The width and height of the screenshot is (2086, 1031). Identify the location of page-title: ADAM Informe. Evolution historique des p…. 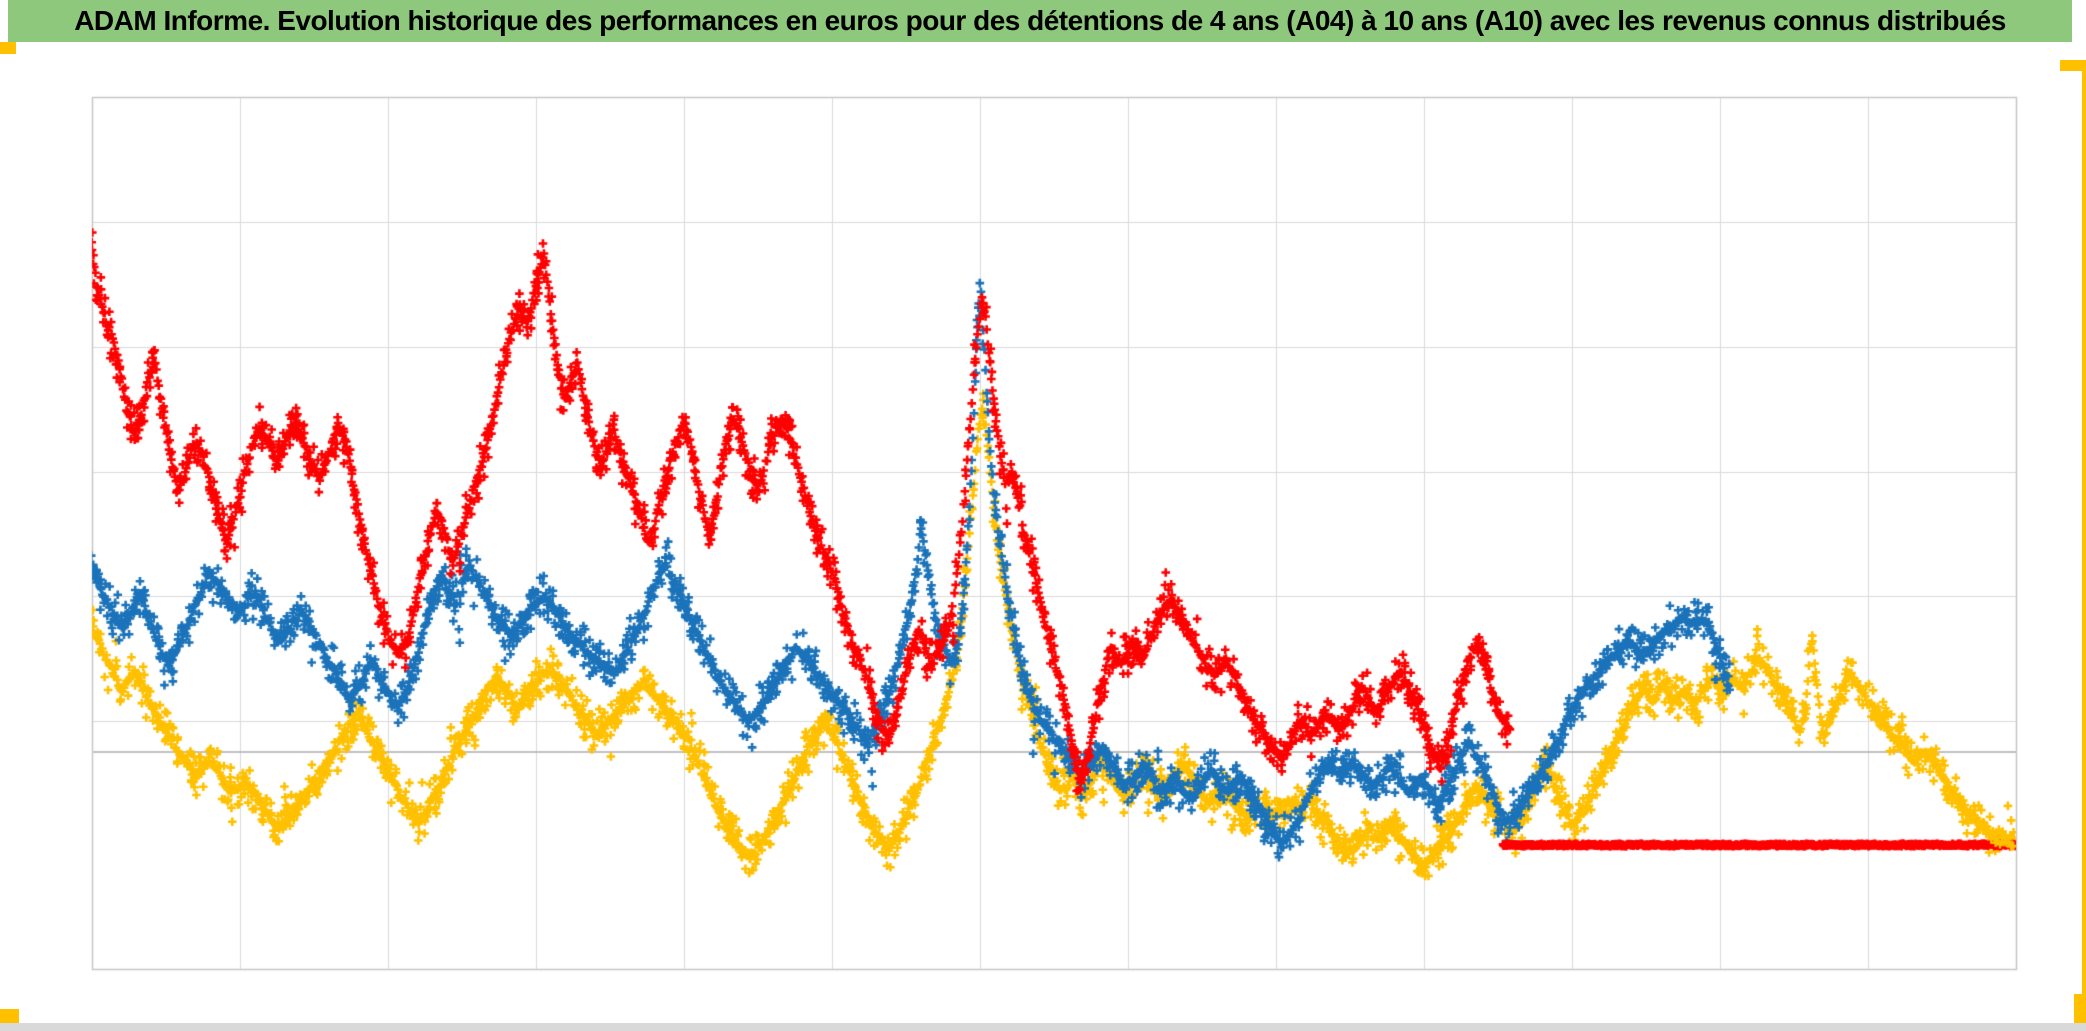
(1040, 20).